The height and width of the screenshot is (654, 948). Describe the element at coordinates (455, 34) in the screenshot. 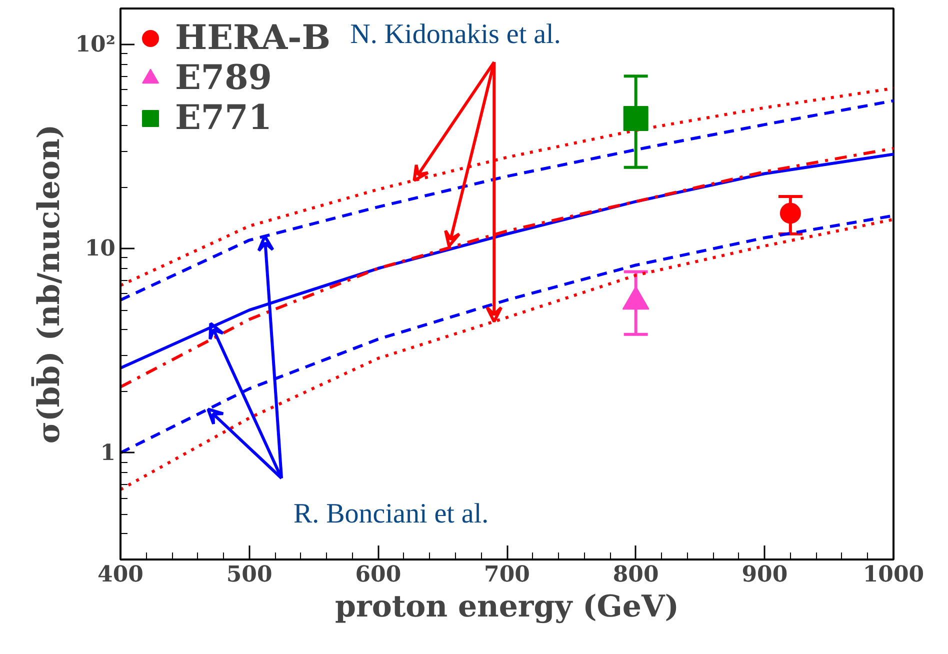

I see `annotation: N. Kidonakis et al.` at that location.